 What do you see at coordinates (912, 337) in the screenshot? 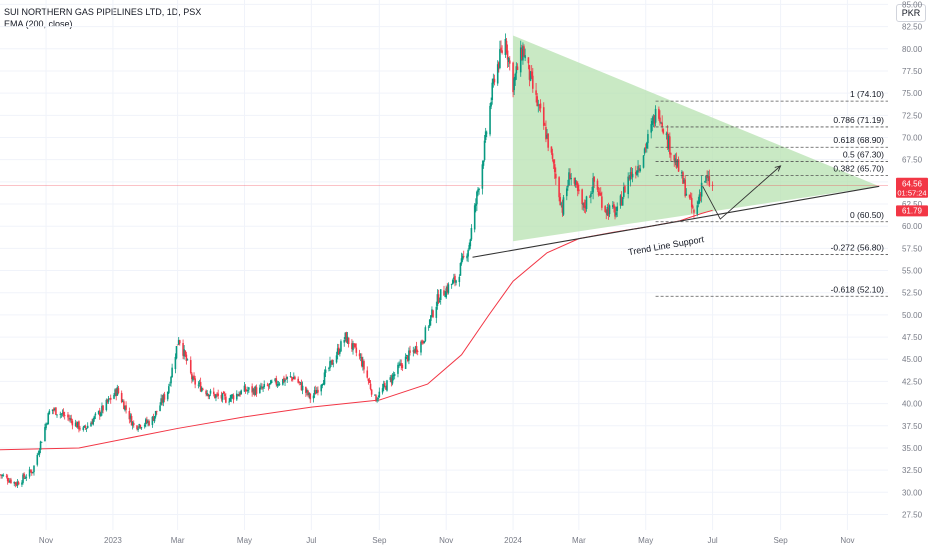
I see `price-tick-label: 47.50` at bounding box center [912, 337].